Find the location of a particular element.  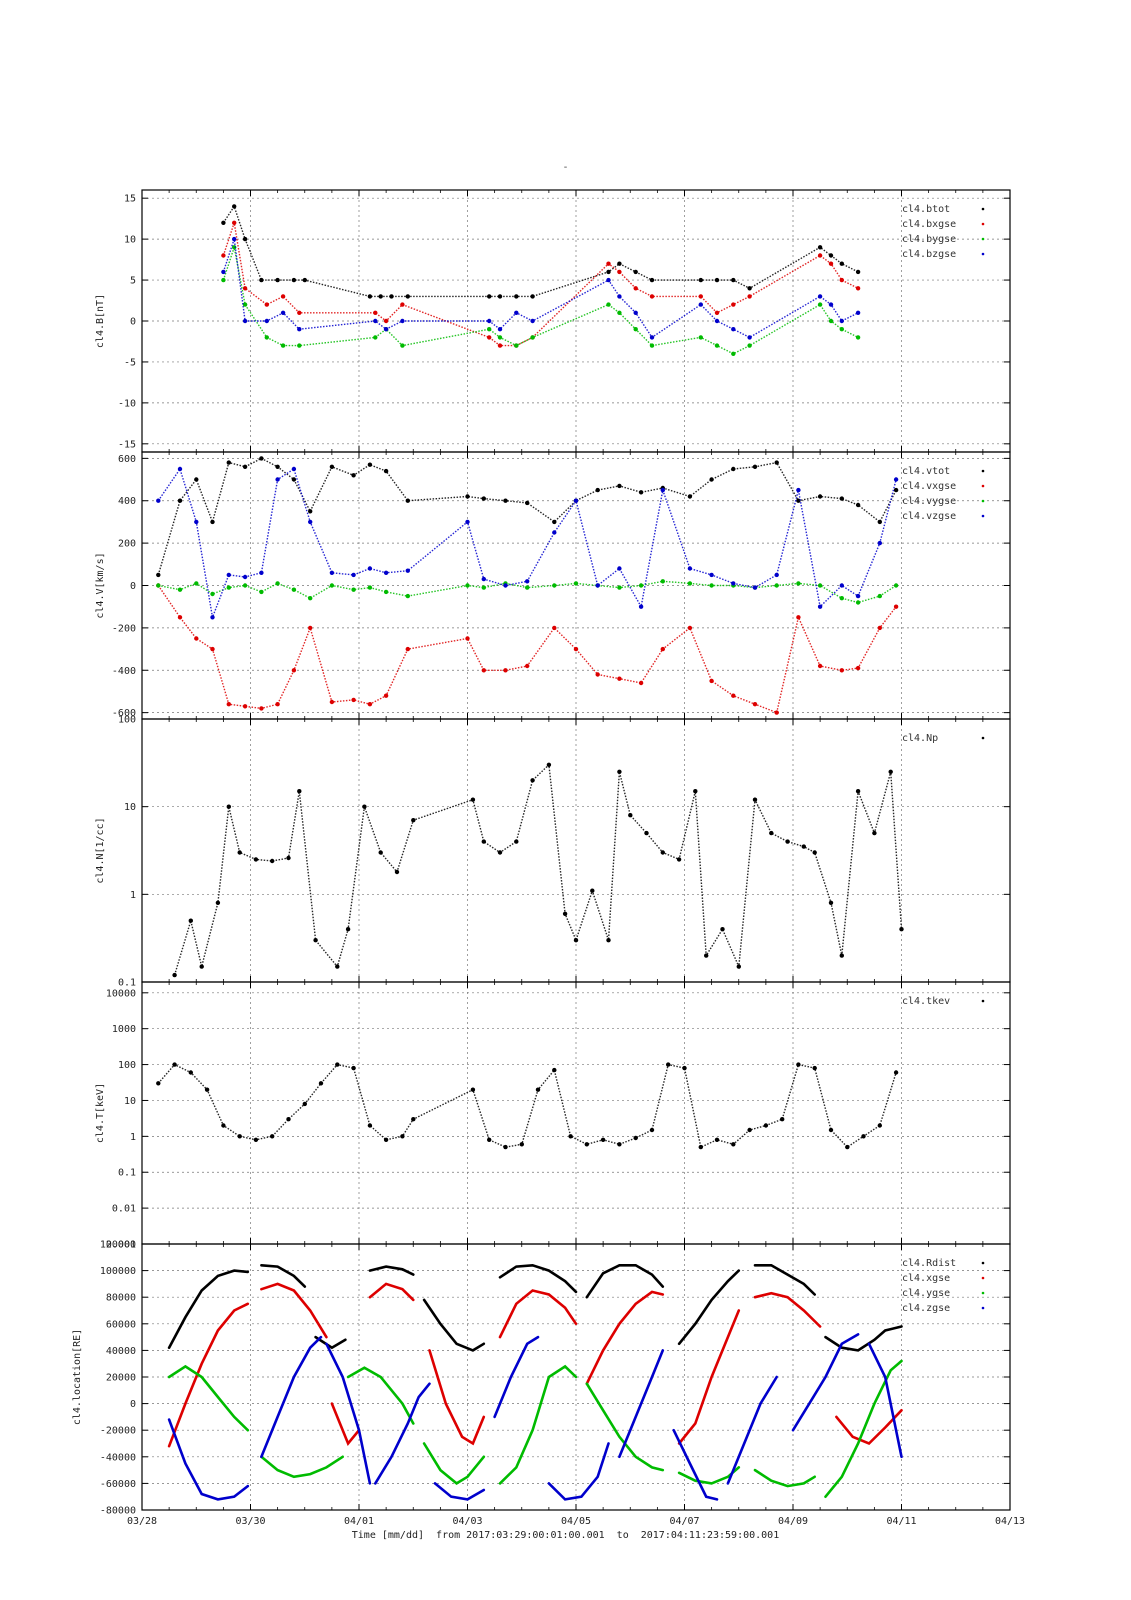

legend-entry: cl4.Rdist is located at coordinates (929, 1263).